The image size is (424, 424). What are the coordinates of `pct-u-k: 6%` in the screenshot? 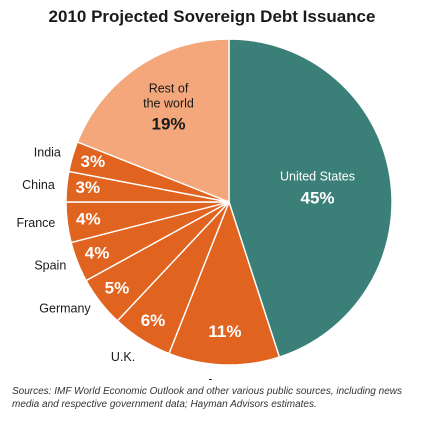 It's located at (153, 320).